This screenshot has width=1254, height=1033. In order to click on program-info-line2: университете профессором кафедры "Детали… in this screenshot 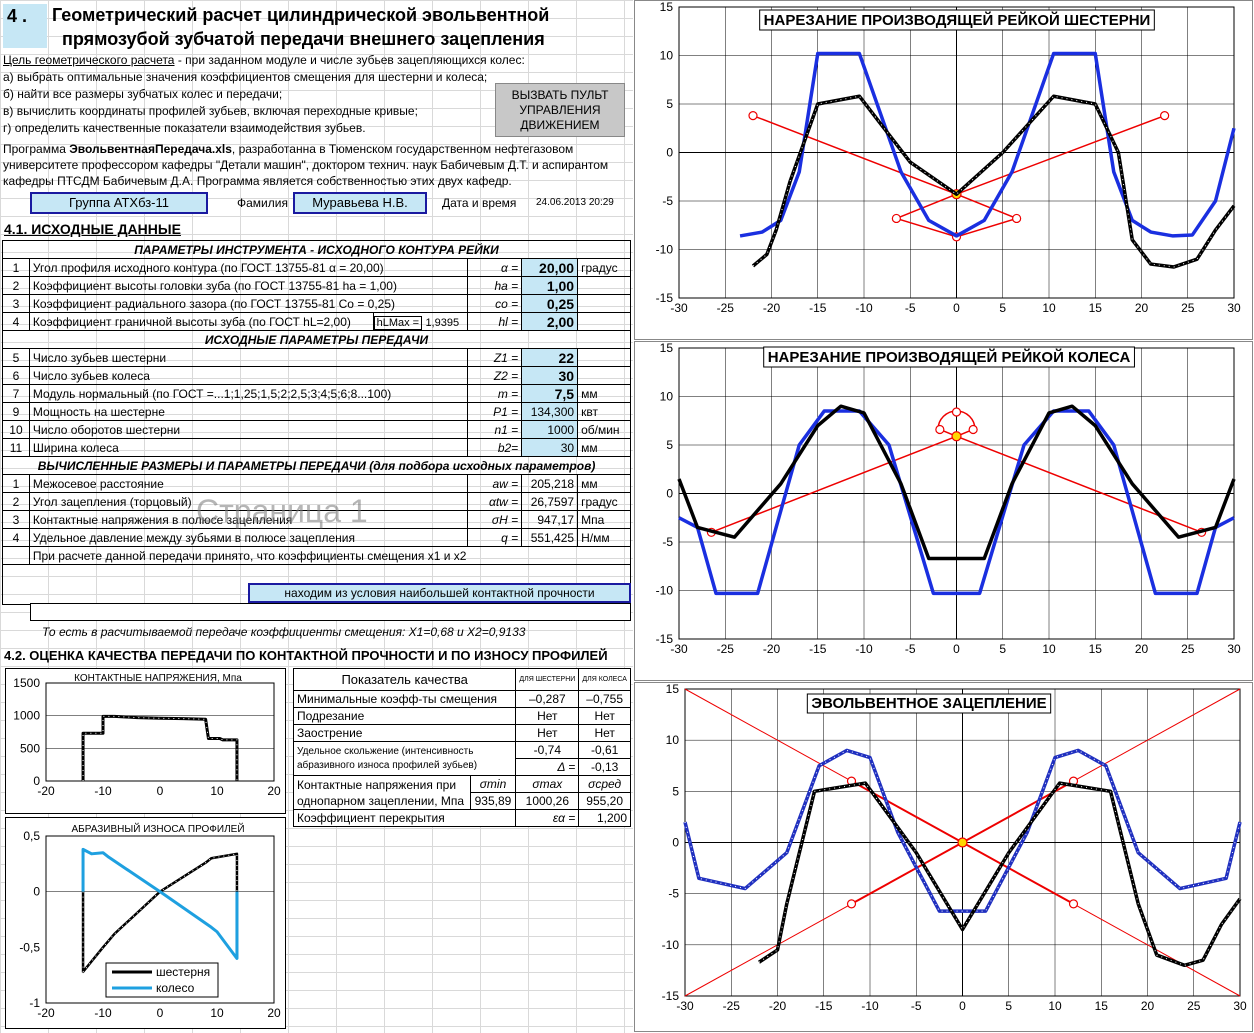, I will do `click(306, 165)`.